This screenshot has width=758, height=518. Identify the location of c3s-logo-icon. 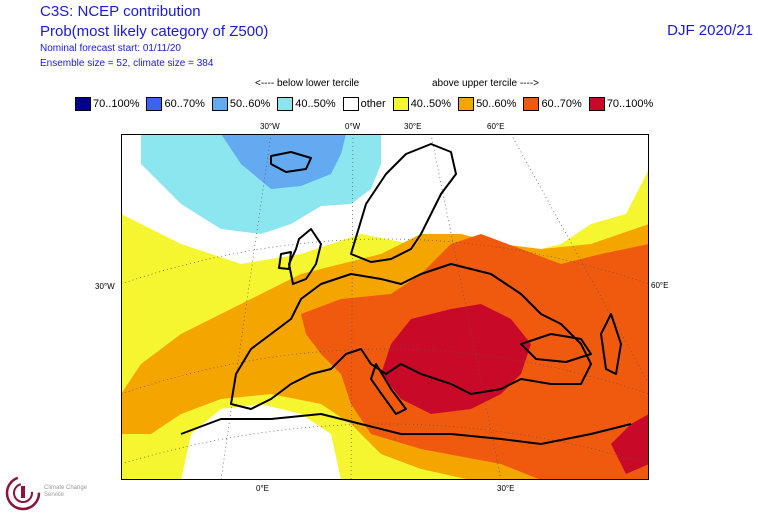
(23, 493).